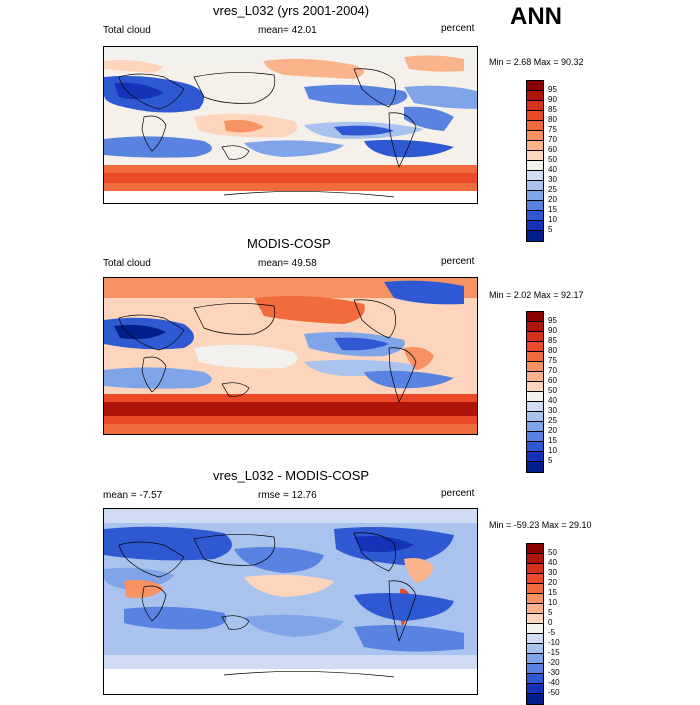  Describe the element at coordinates (289, 243) in the screenshot. I see `panel2-title: MODIS-COSP` at that location.